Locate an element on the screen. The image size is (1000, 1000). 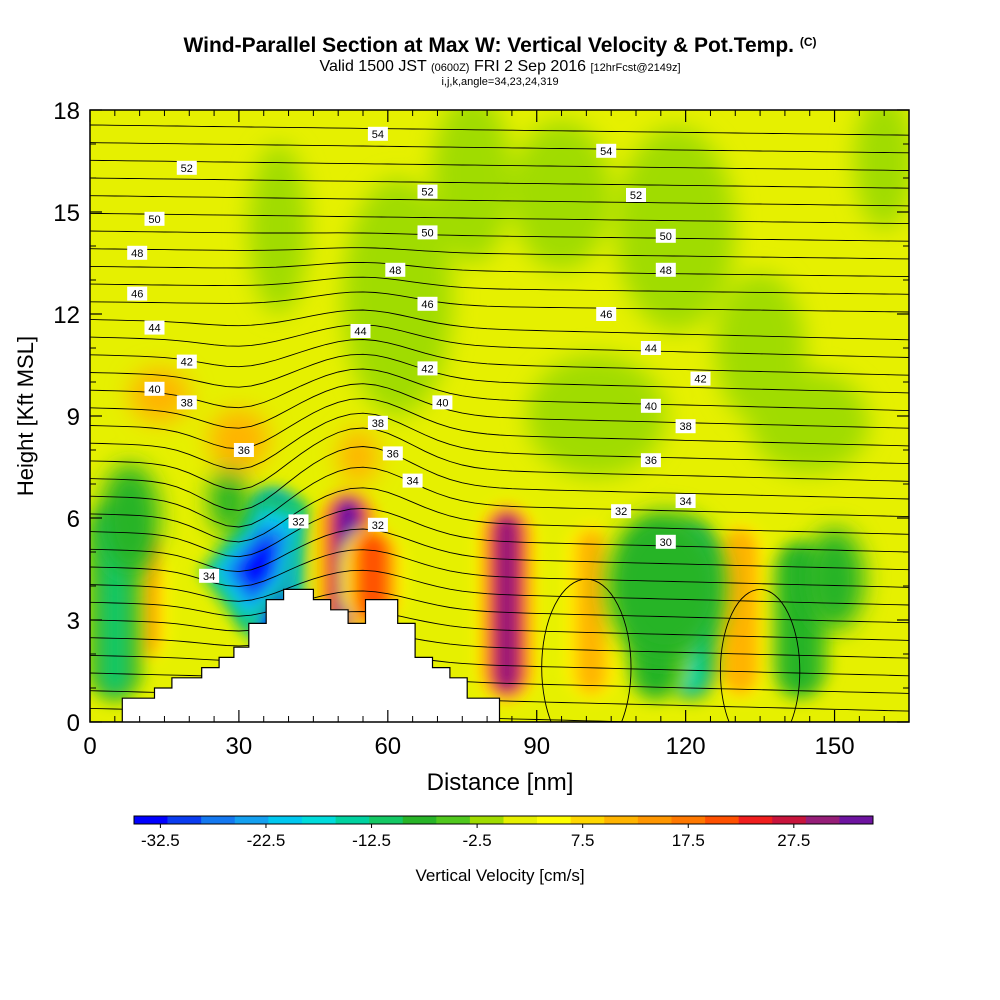
contour-label-text: 46 is located at coordinates (137, 295).